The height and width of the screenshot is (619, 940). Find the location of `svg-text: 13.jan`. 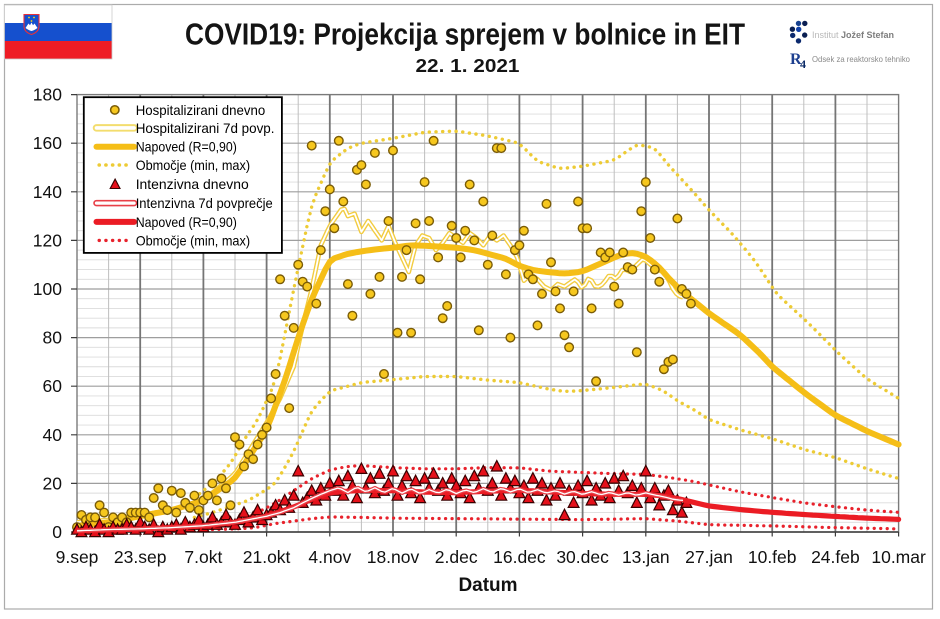

svg-text: 13.jan is located at coordinates (646, 557).